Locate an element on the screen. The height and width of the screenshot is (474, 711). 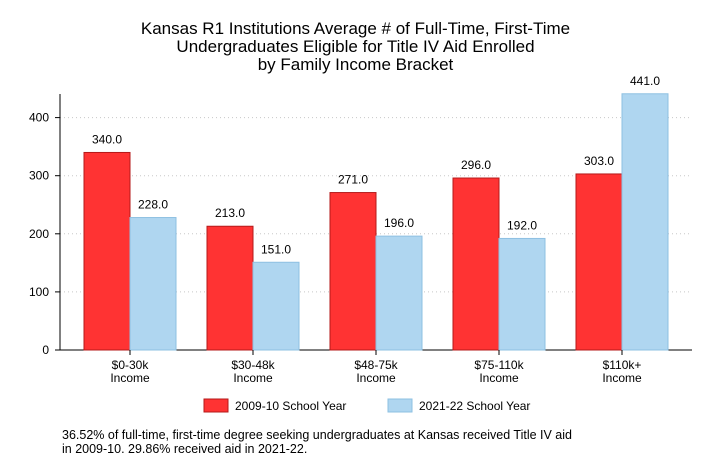
y-tick-label: 0 is located at coordinates (45, 350).